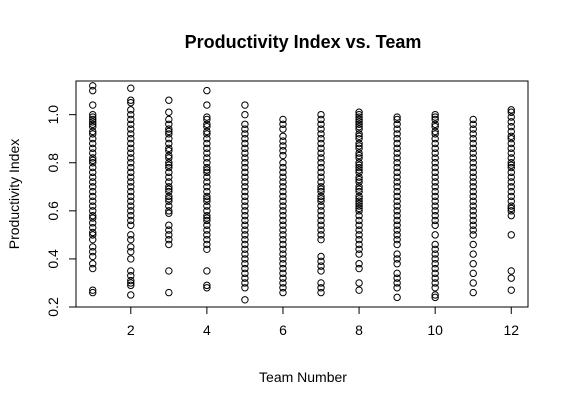  I want to click on x-tick-label: 6, so click(283, 330).